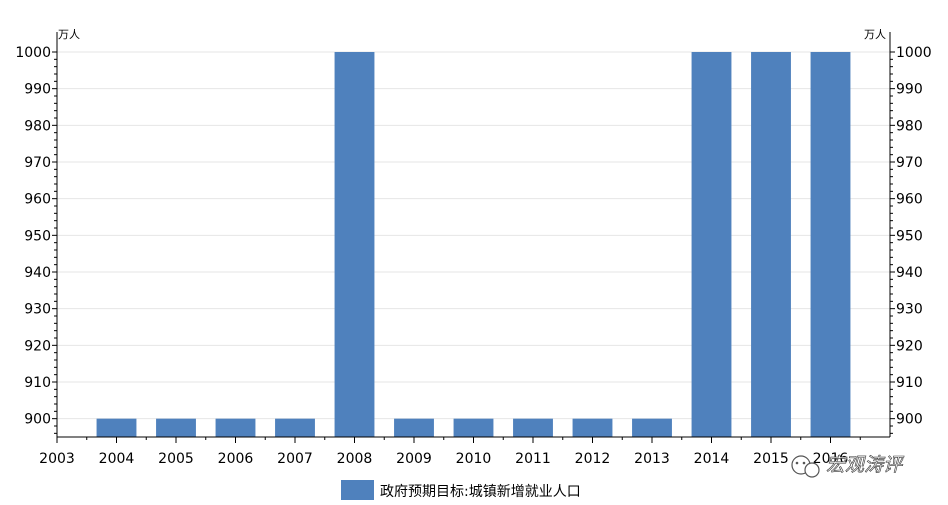  Describe the element at coordinates (909, 383) in the screenshot. I see `y-tick-label-right: 910` at that location.